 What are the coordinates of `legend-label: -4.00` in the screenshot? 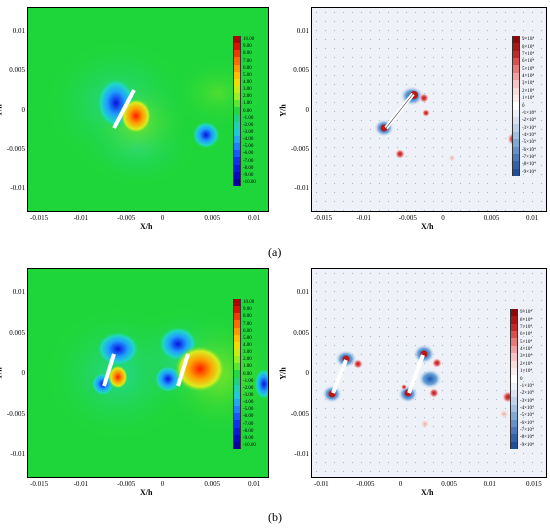 It's located at (248, 140).